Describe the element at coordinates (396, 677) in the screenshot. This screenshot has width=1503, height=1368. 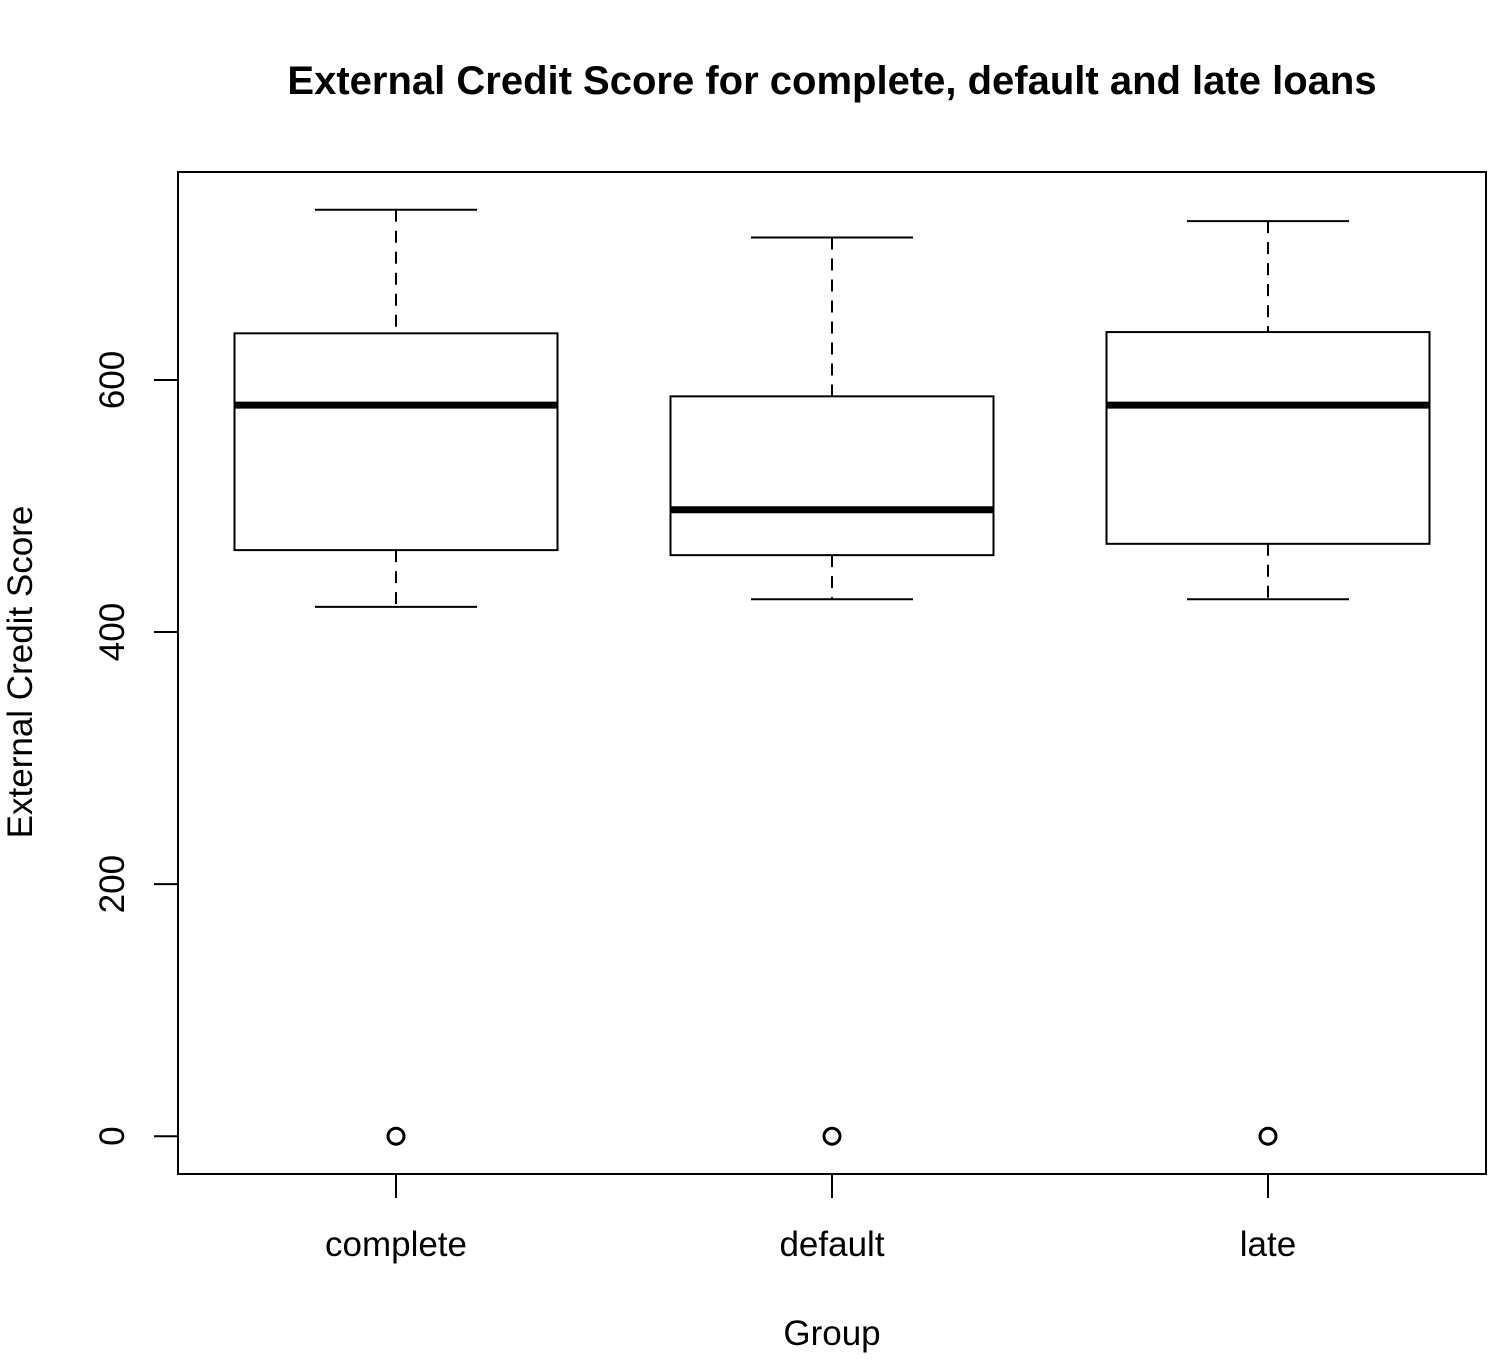
I see `box-group-complete` at that location.